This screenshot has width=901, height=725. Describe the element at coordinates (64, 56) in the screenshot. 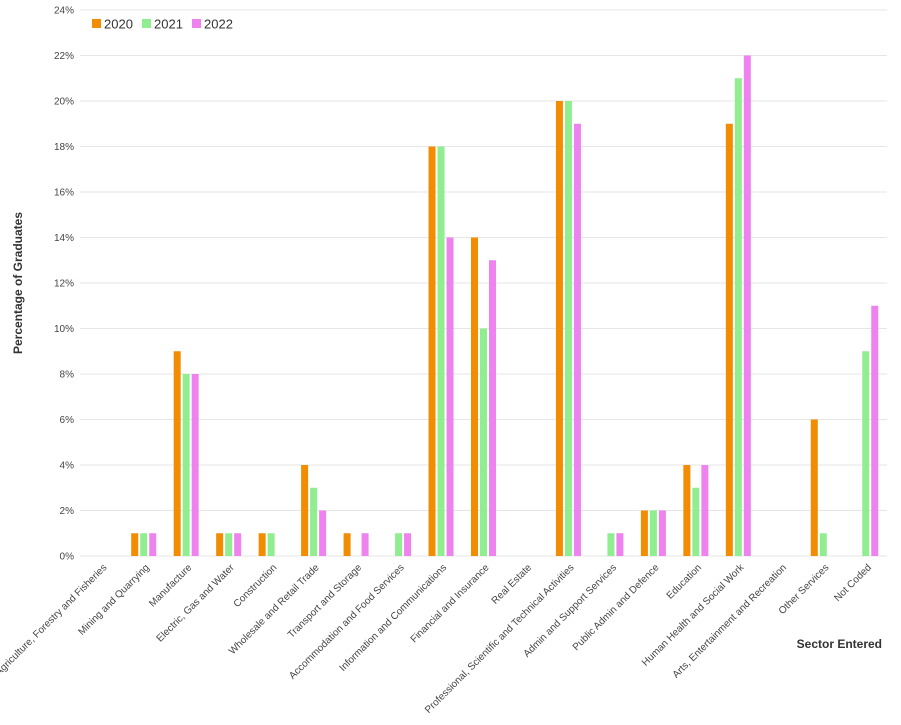

I see `y-tick-label: 22%` at that location.